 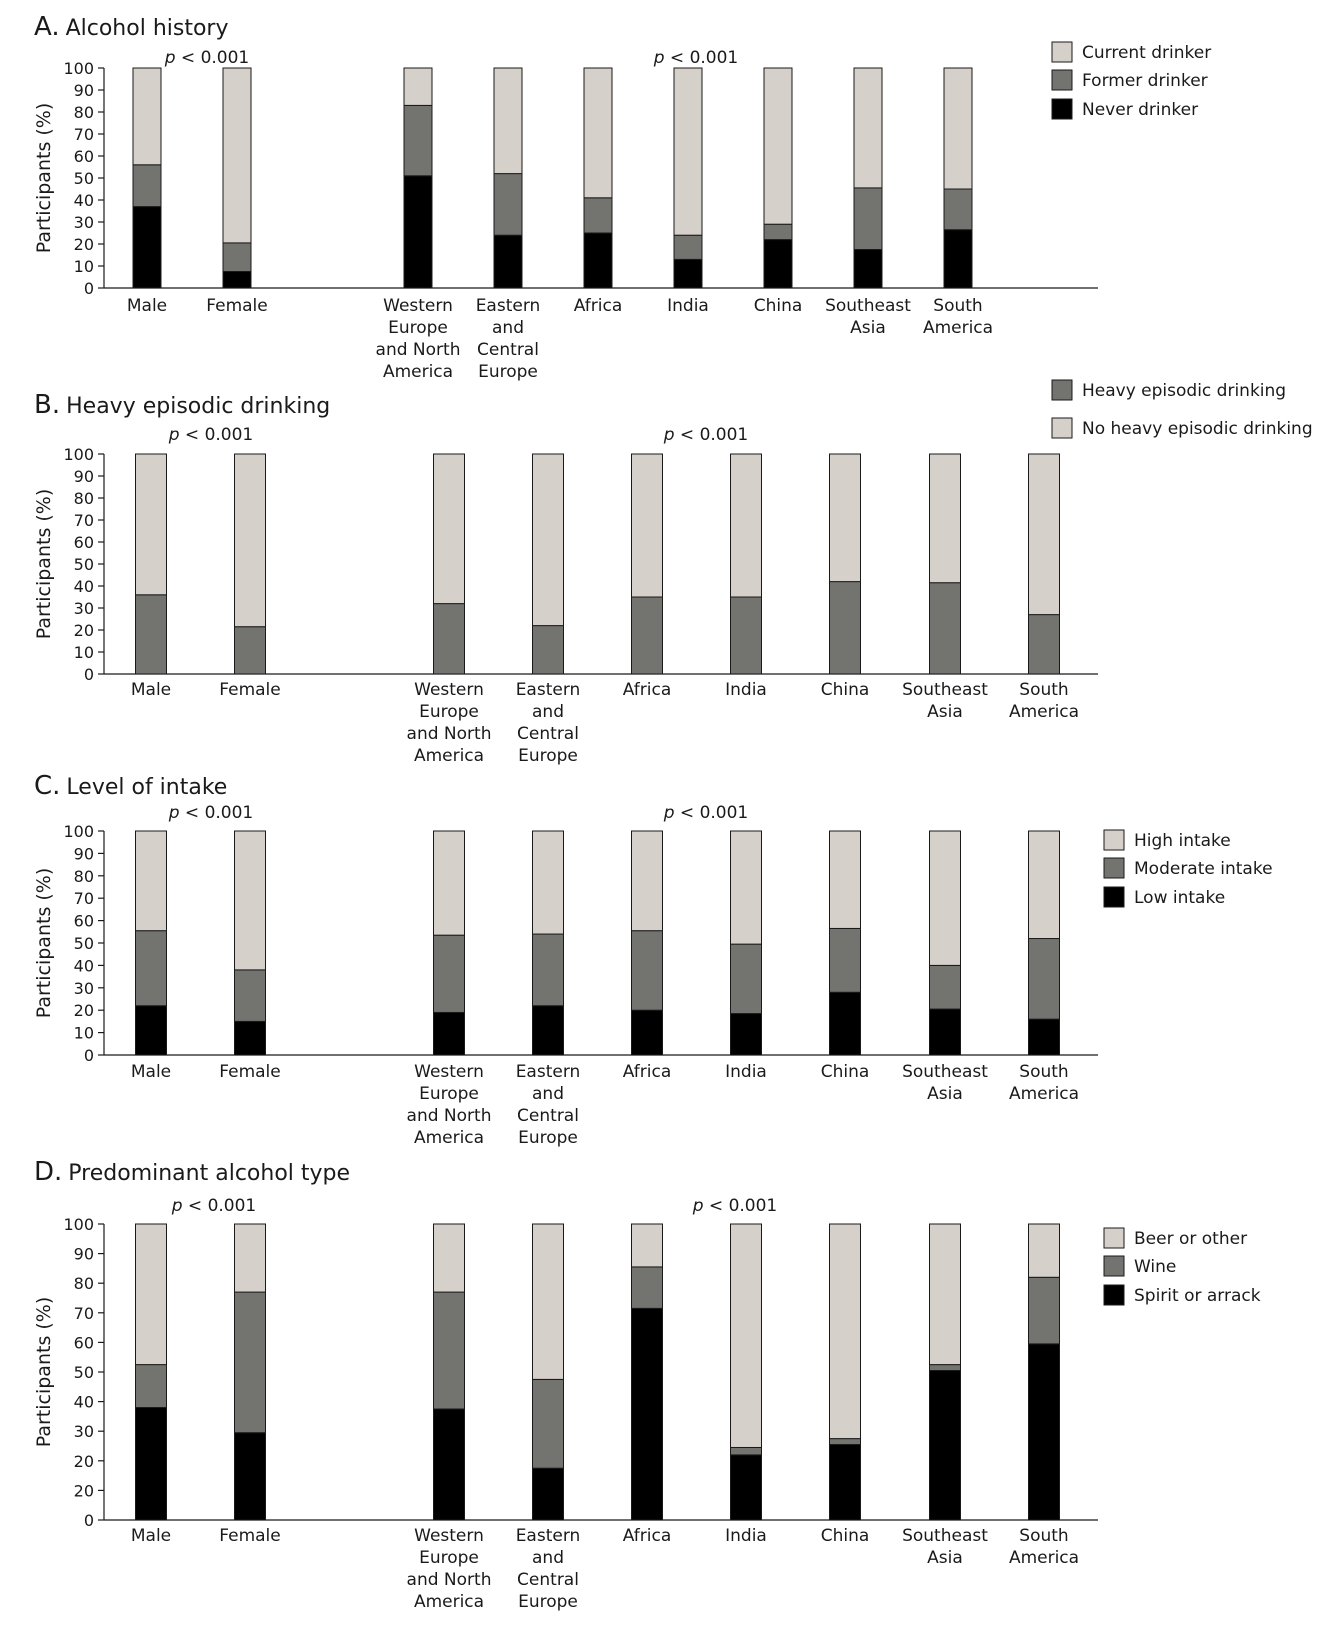 What do you see at coordinates (249, 690) in the screenshot?
I see `category-label: Female` at bounding box center [249, 690].